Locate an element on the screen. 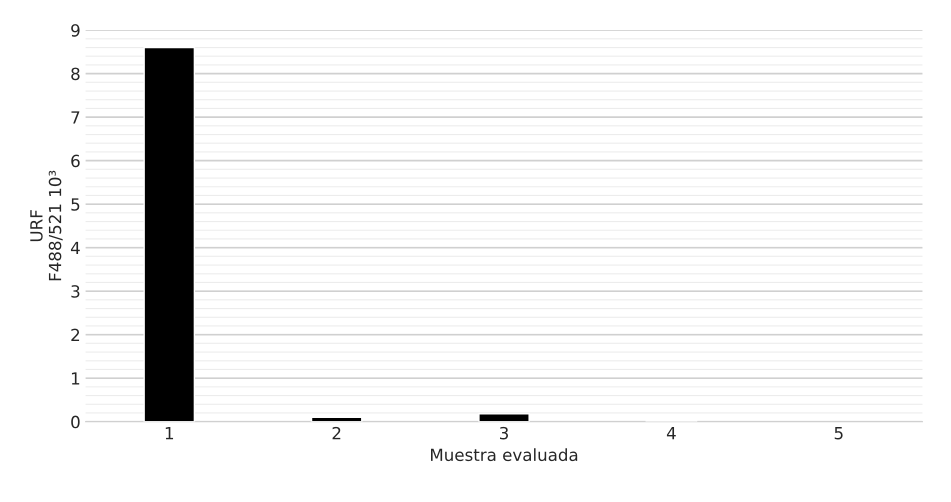 The image size is (951, 502). x-tick-label: 4 is located at coordinates (671, 433).